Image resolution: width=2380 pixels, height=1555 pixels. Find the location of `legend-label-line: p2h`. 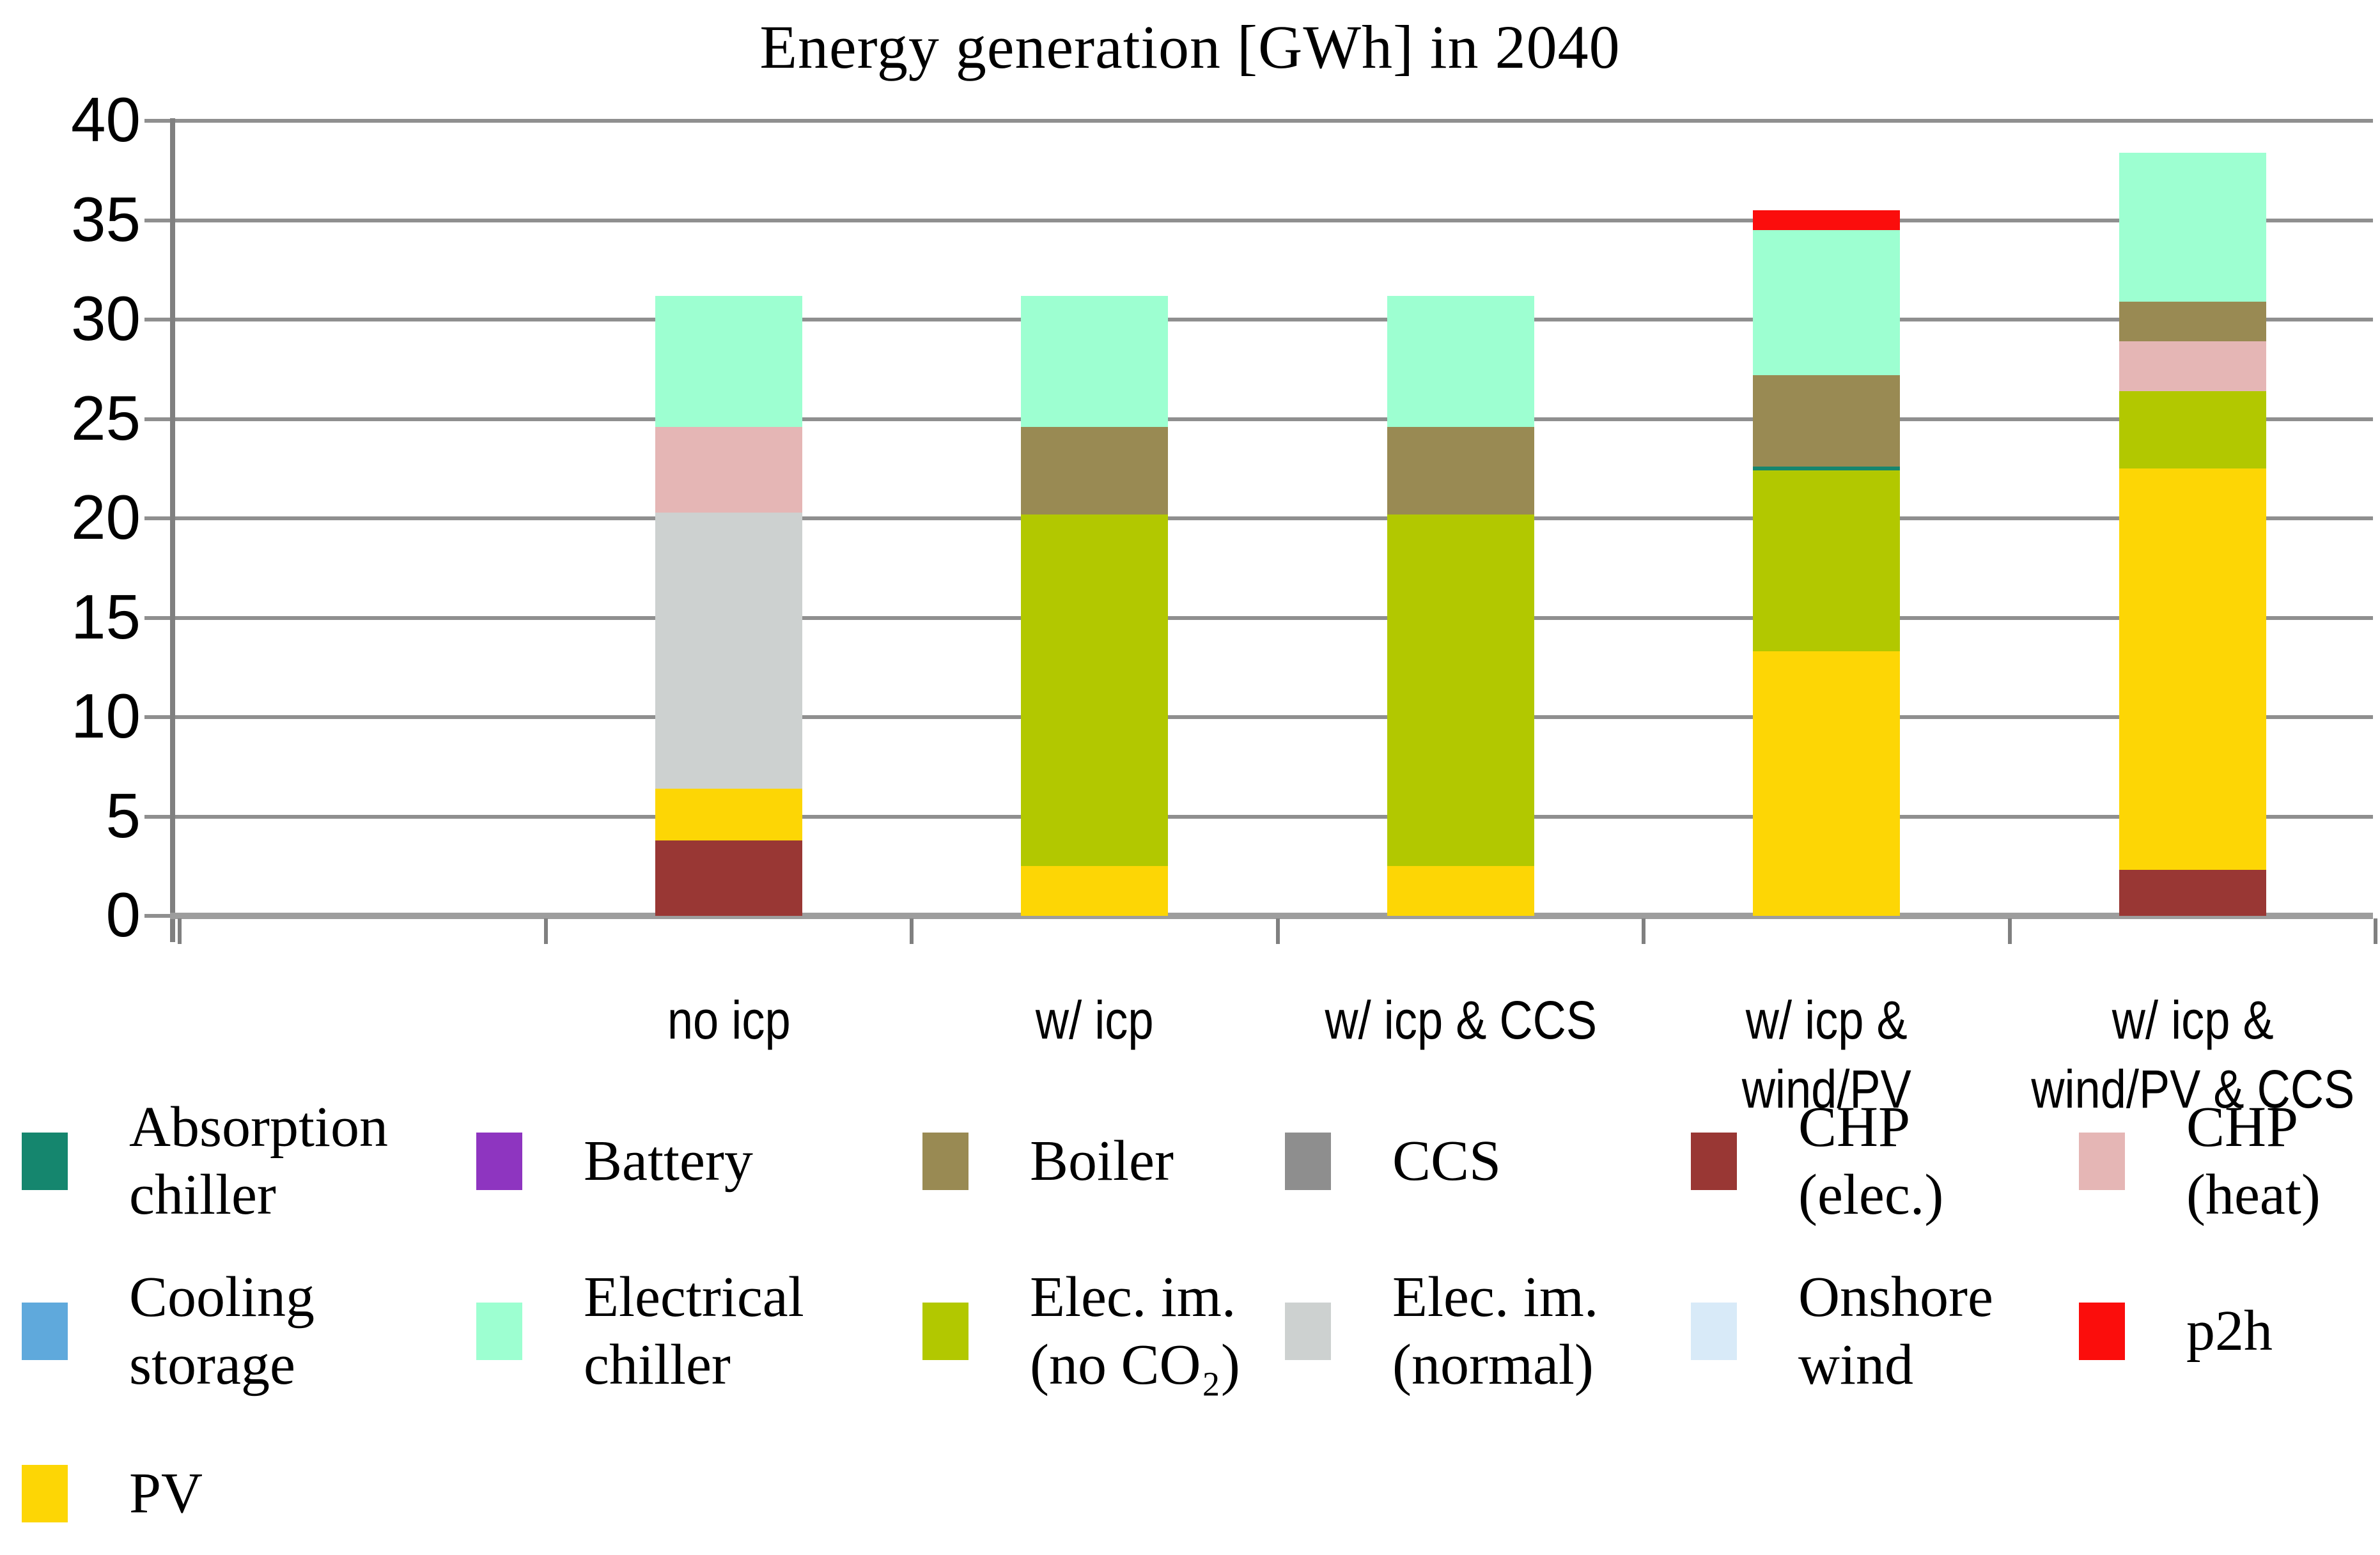

legend-label-line: p2h is located at coordinates (2229, 1331).